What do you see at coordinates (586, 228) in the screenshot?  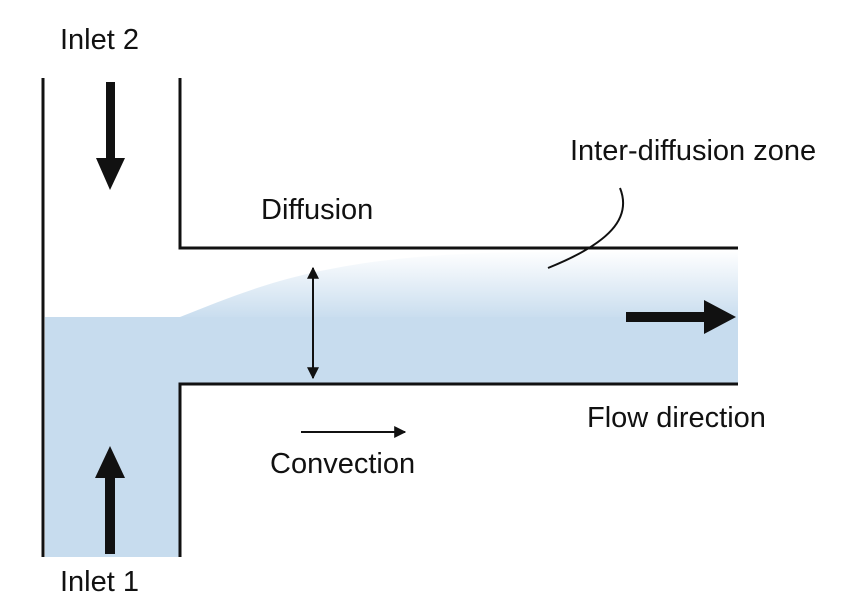 I see `inter-diffusion-leader-line` at bounding box center [586, 228].